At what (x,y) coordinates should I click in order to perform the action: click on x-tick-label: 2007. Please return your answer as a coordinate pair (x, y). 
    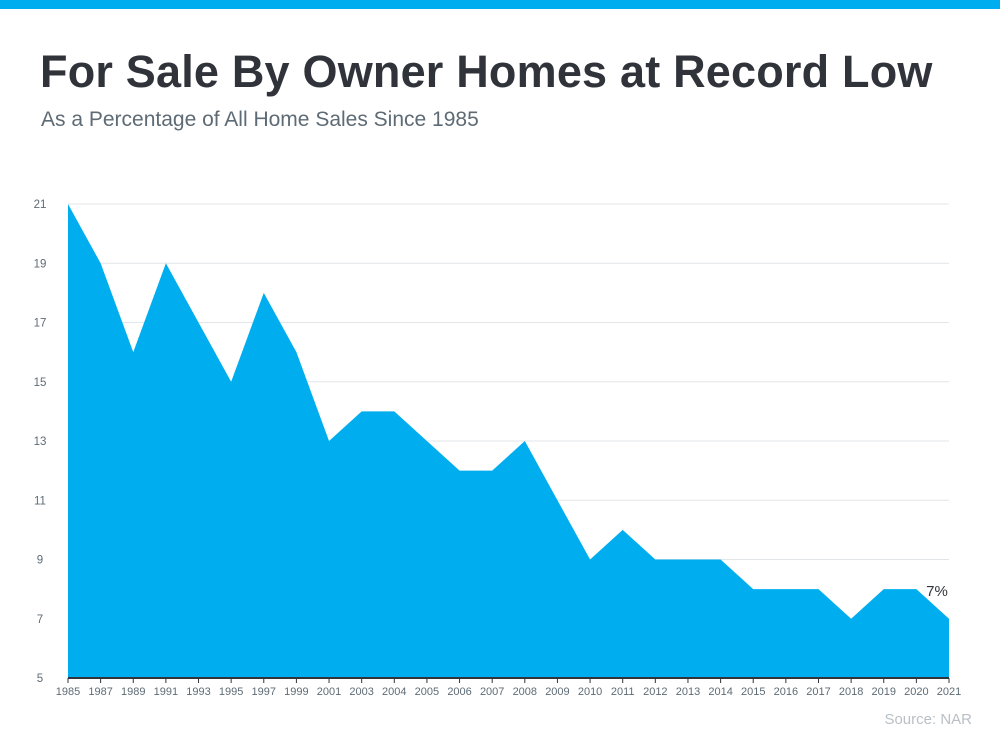
    Looking at the image, I should click on (492, 692).